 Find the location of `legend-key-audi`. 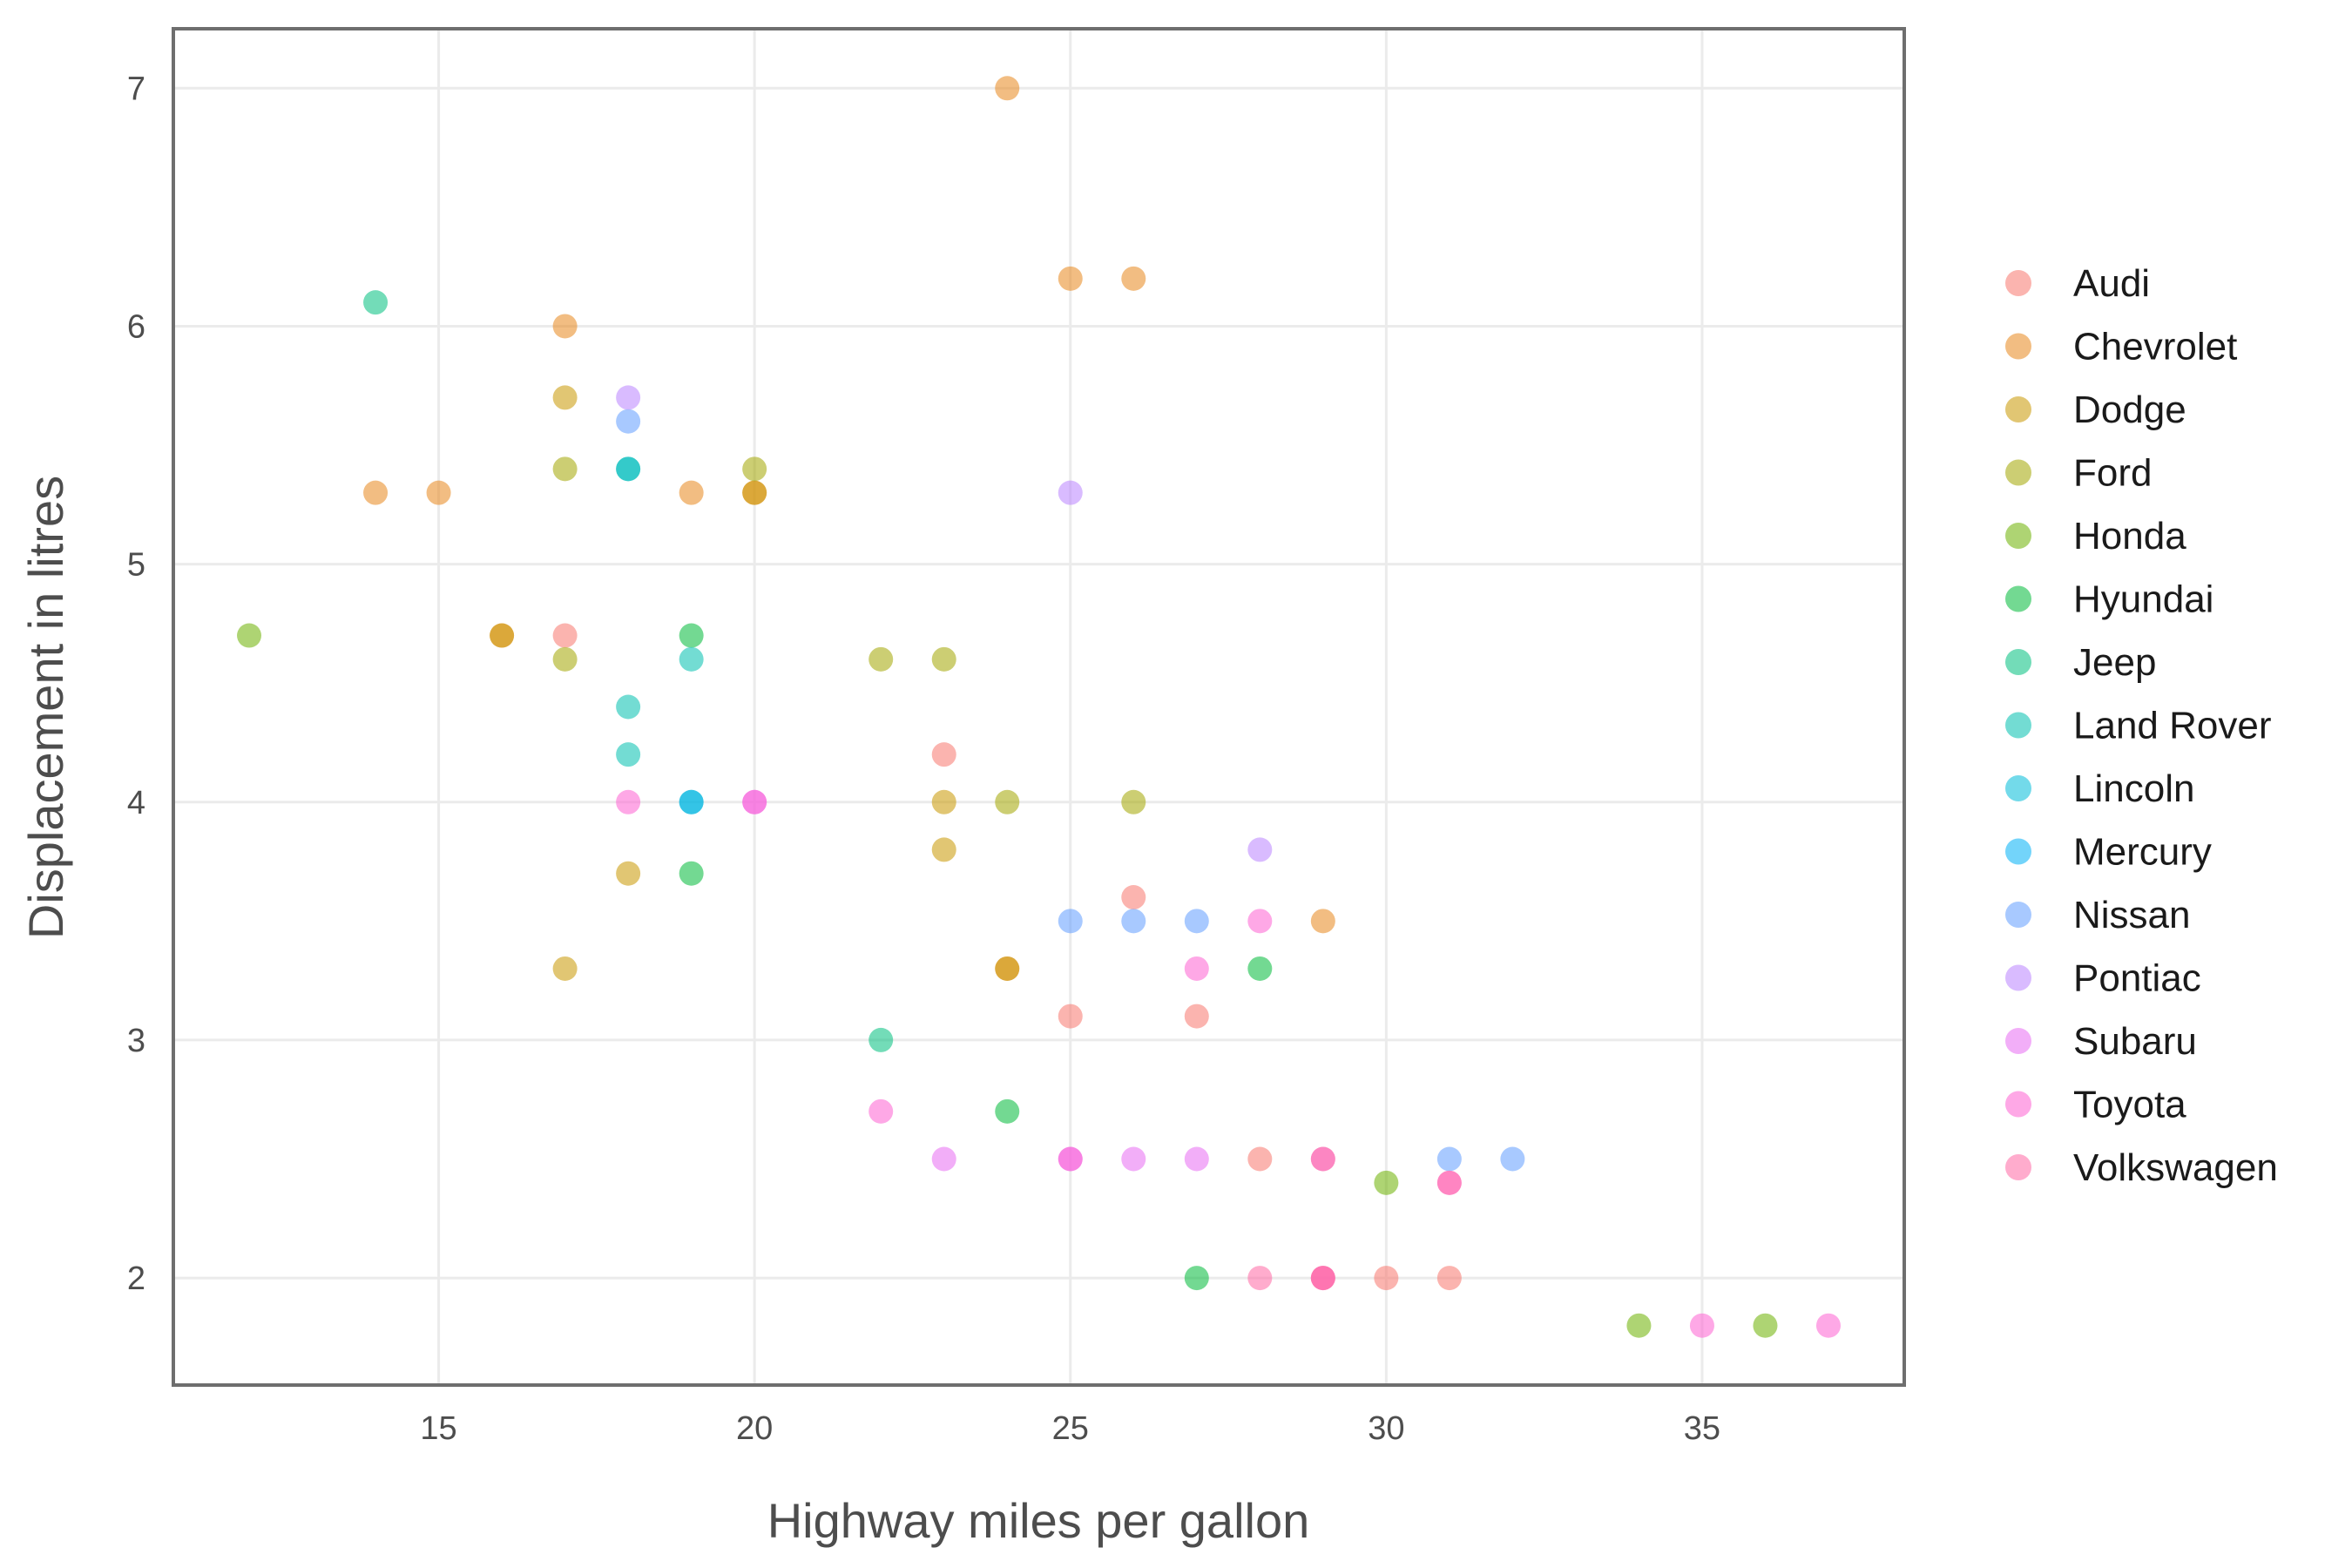

legend-key-audi is located at coordinates (2018, 283).